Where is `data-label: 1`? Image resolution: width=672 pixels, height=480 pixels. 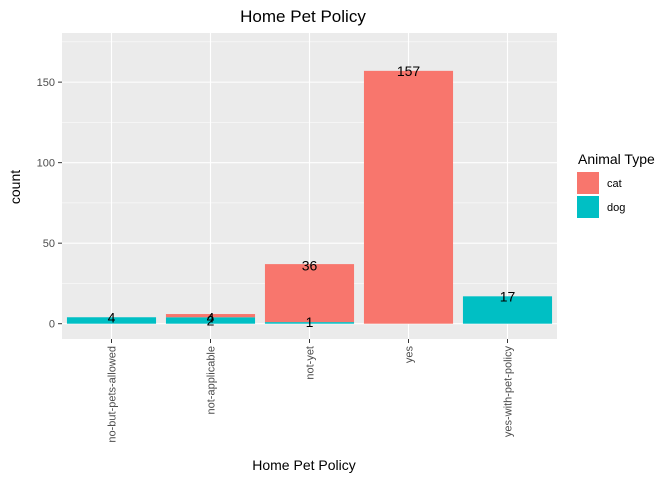
data-label: 1 is located at coordinates (310, 322).